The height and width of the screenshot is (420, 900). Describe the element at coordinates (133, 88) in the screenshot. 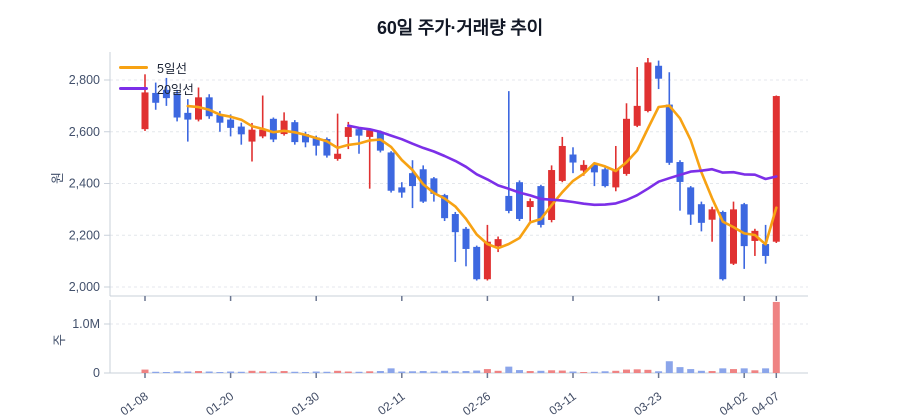

I see `ma20-line-swatch` at that location.